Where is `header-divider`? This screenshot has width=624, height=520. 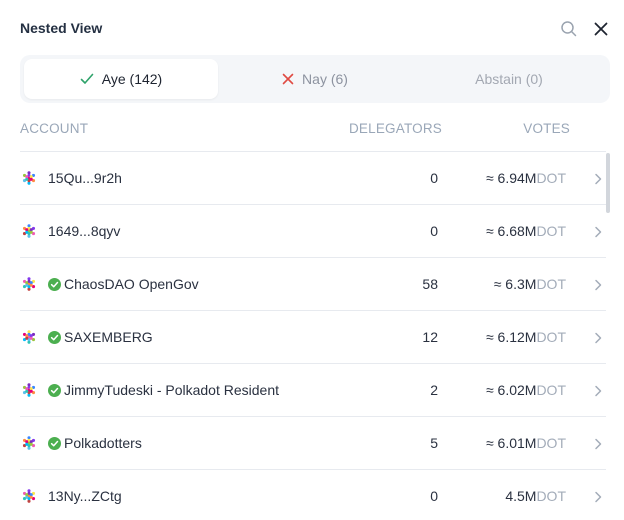
header-divider is located at coordinates (313, 151).